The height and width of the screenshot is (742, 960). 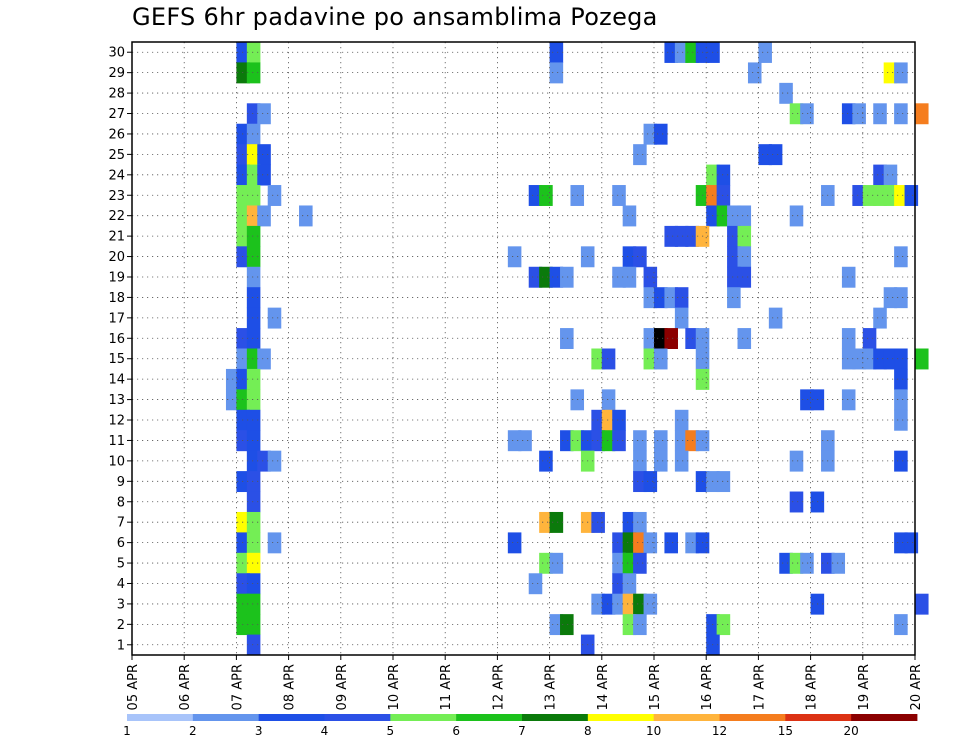 What do you see at coordinates (116, 155) in the screenshot?
I see `y-tick-label: 25` at bounding box center [116, 155].